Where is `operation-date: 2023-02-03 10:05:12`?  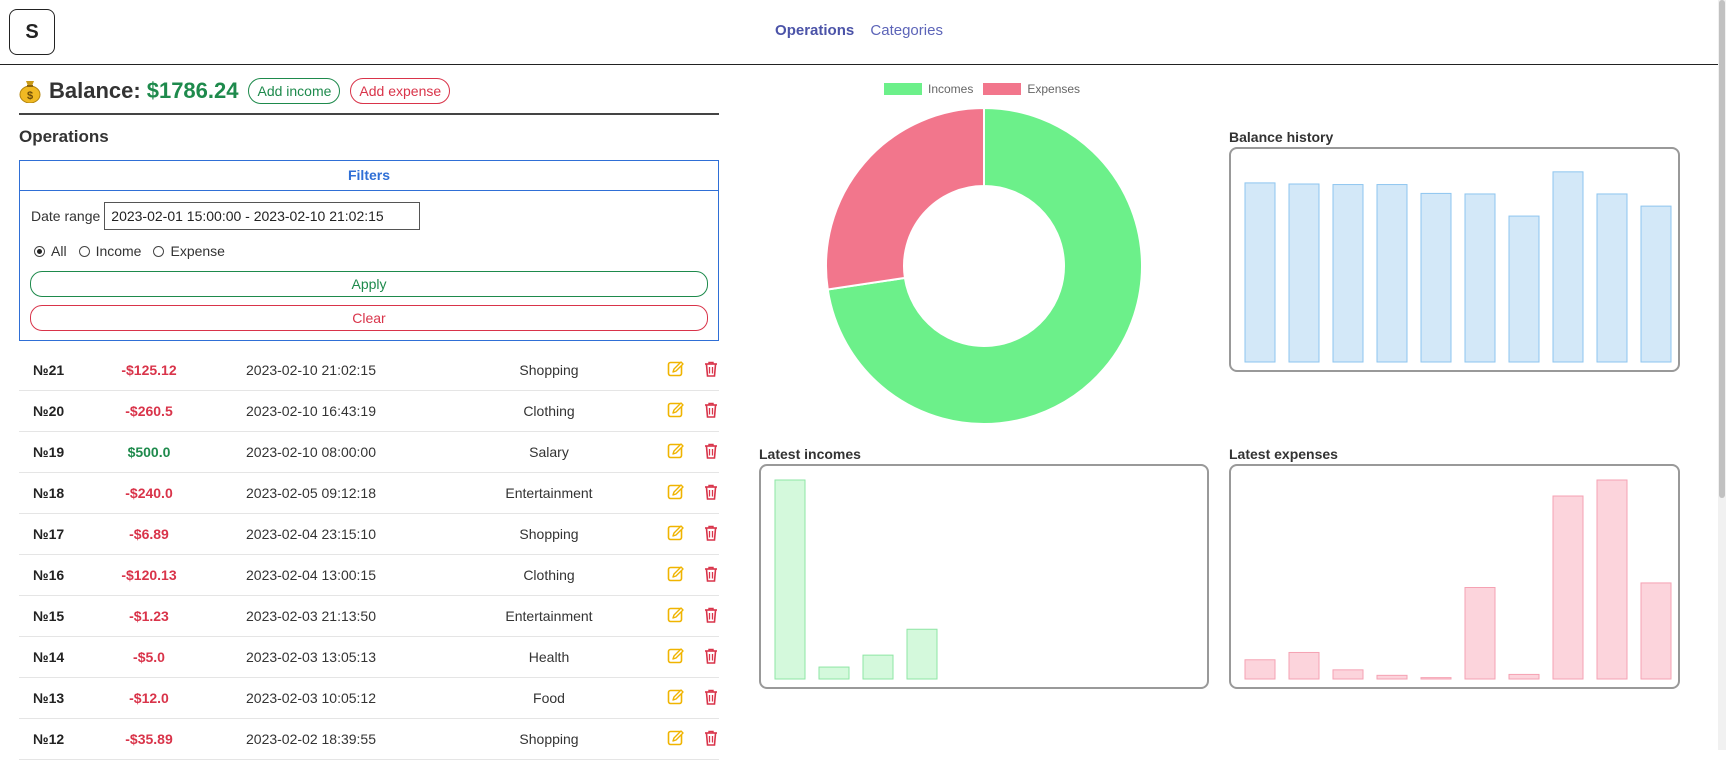
operation-date: 2023-02-03 10:05:12 is located at coordinates (311, 698).